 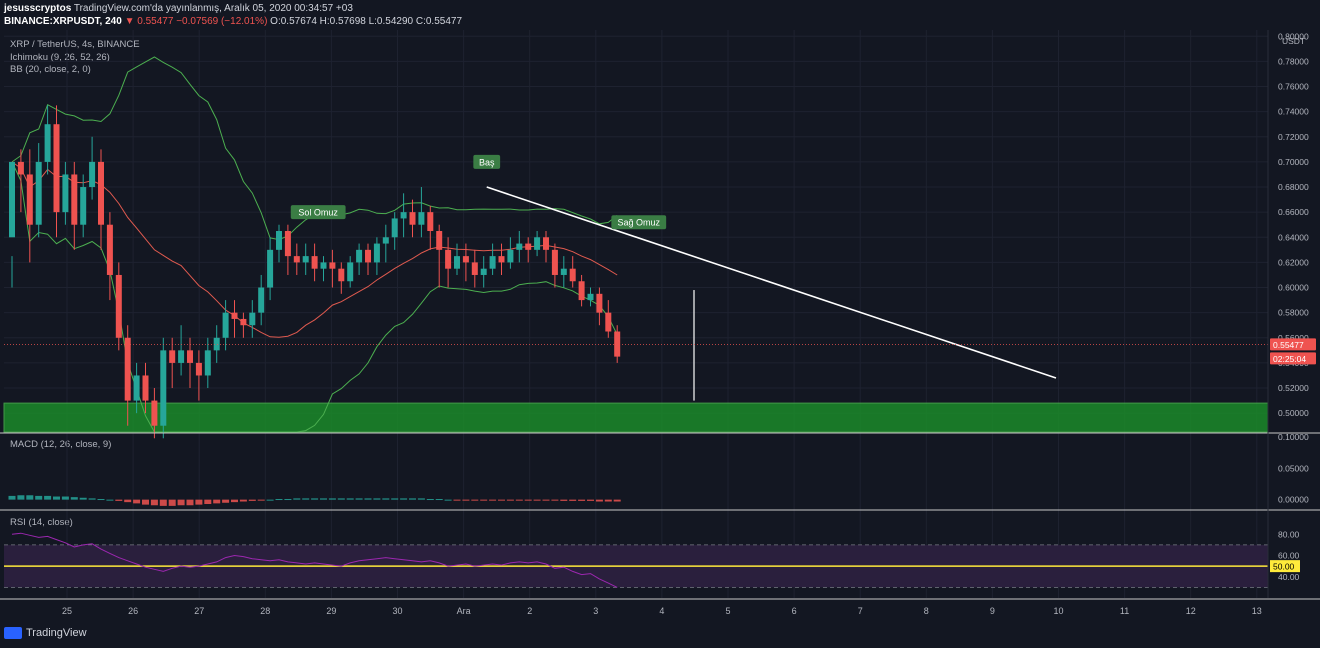 What do you see at coordinates (38, 8) in the screenshot?
I see `author-name: jesusscryptos` at bounding box center [38, 8].